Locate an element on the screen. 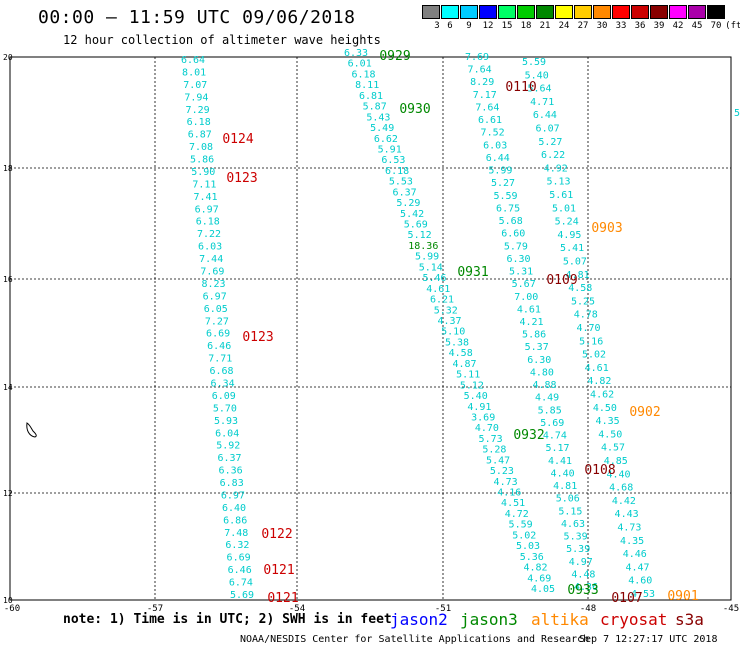 This screenshot has height=650, width=740. wave-height-value: 7.17 is located at coordinates (485, 95).